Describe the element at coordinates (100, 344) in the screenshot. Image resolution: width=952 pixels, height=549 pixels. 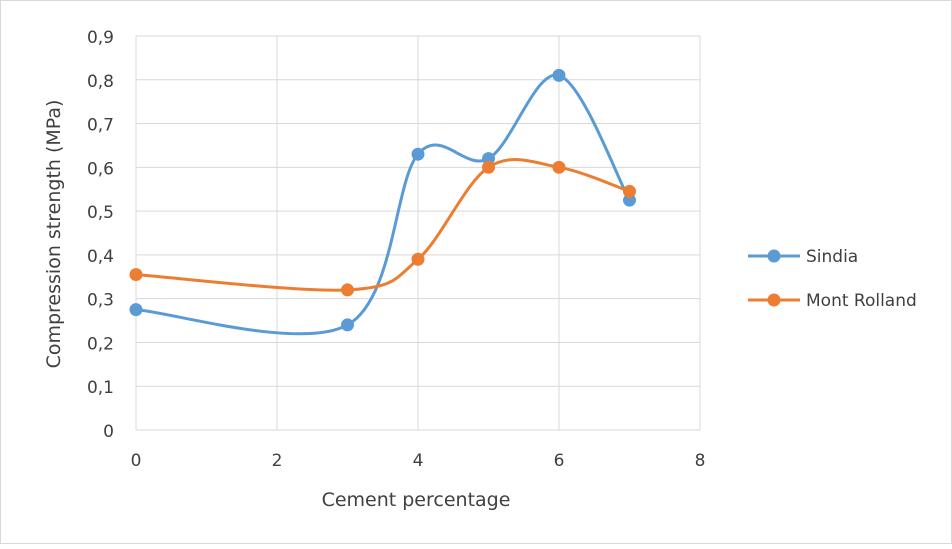
I see `y-tick-label: 0,2` at that location.